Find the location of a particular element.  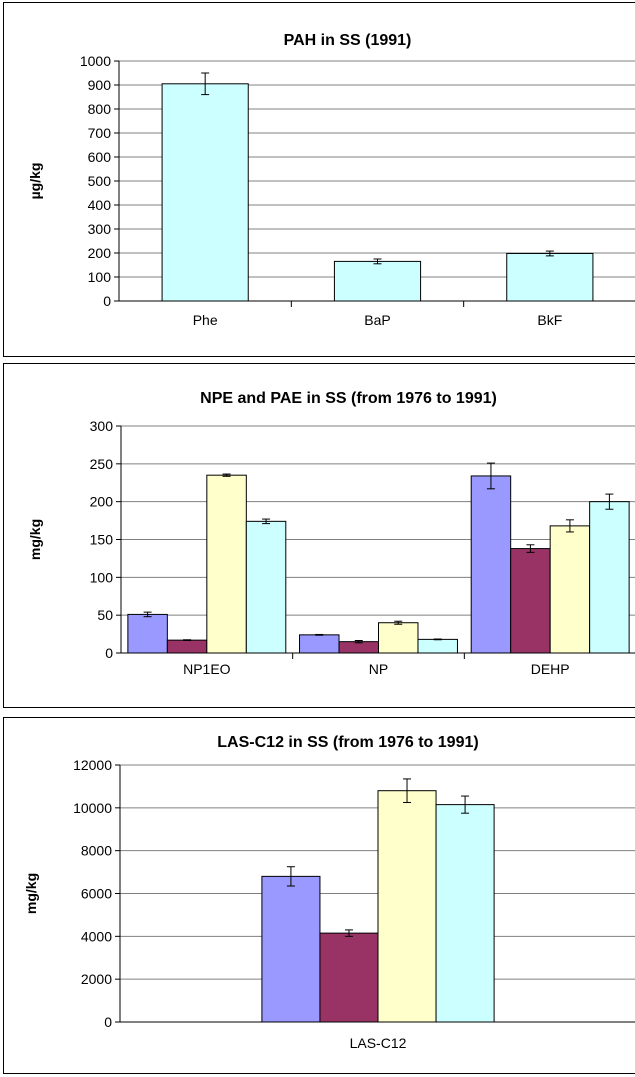

x-tick-label: NP is located at coordinates (378, 669).